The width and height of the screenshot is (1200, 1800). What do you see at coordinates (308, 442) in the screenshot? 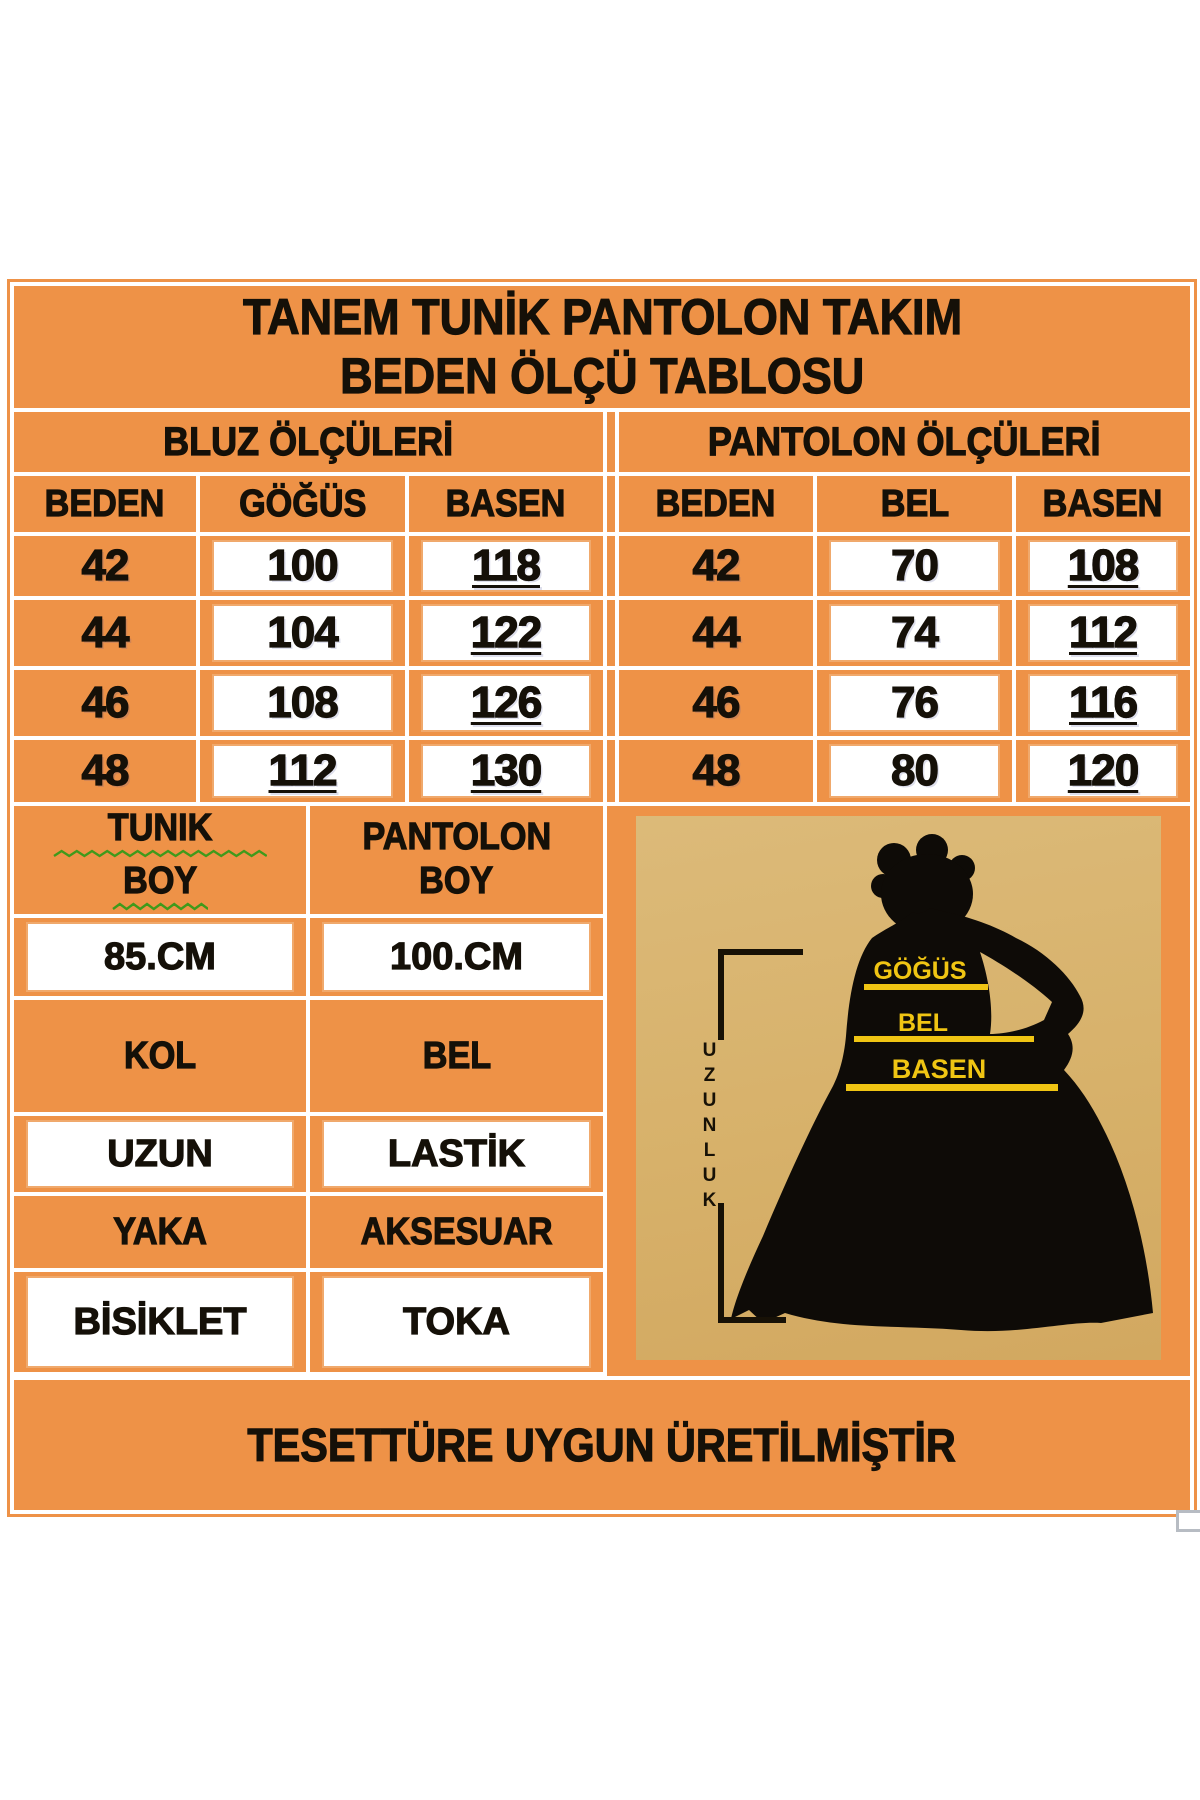
I see `section-header-bluz: BLUZ ÖLÇÜLERİ` at bounding box center [308, 442].